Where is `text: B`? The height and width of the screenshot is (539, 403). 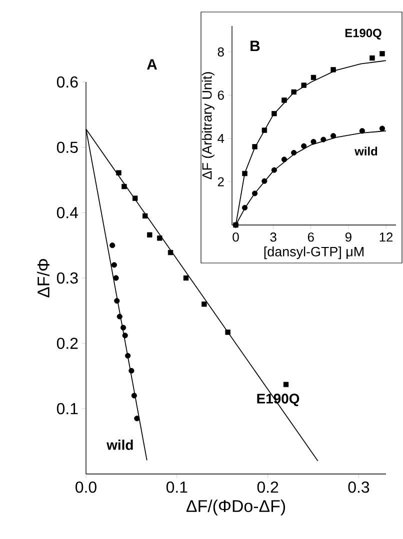 text: B is located at coordinates (255, 46).